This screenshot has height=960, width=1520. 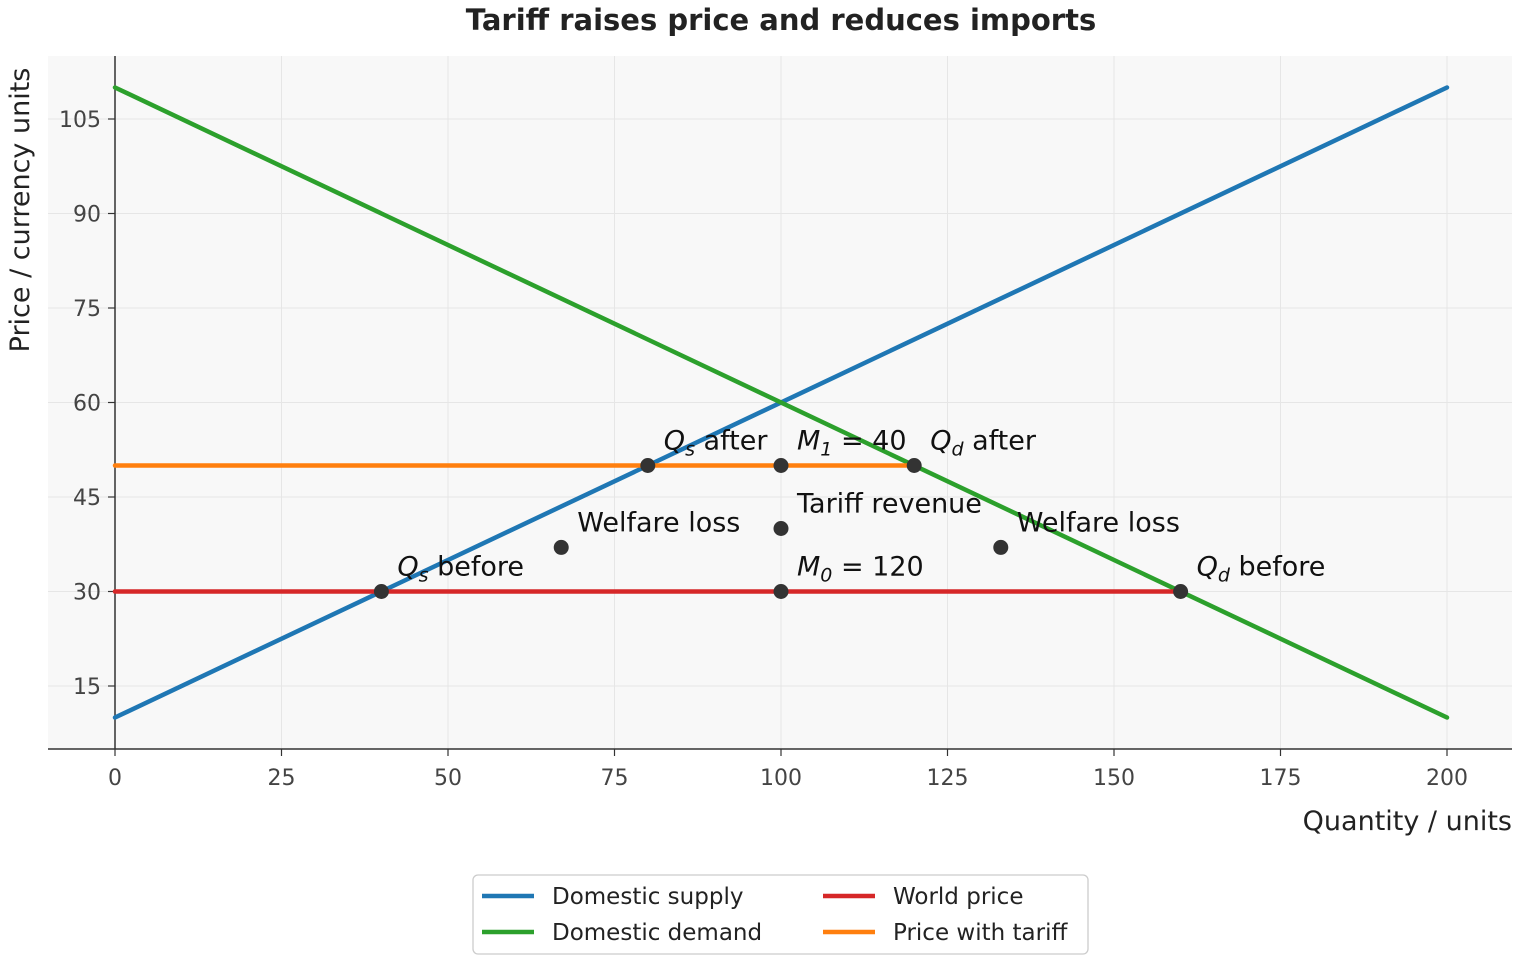 What do you see at coordinates (958, 897) in the screenshot?
I see `legend-entry-label: World price` at bounding box center [958, 897].